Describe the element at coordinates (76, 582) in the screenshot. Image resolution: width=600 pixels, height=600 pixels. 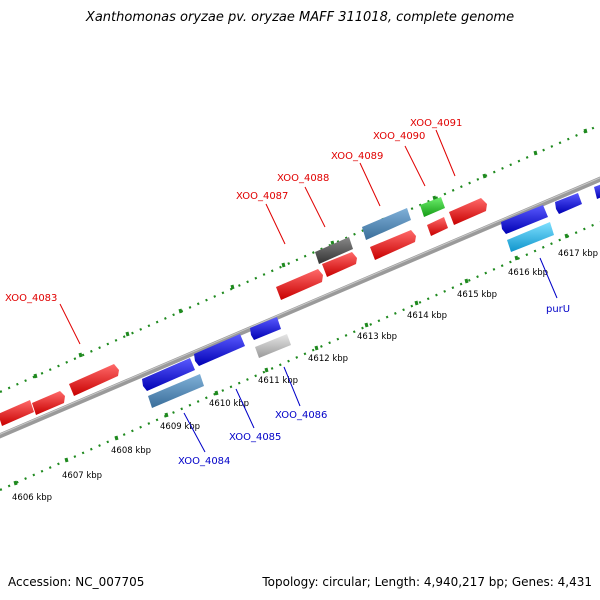
I see `accession-label: Accession: NC_007705` at that location.